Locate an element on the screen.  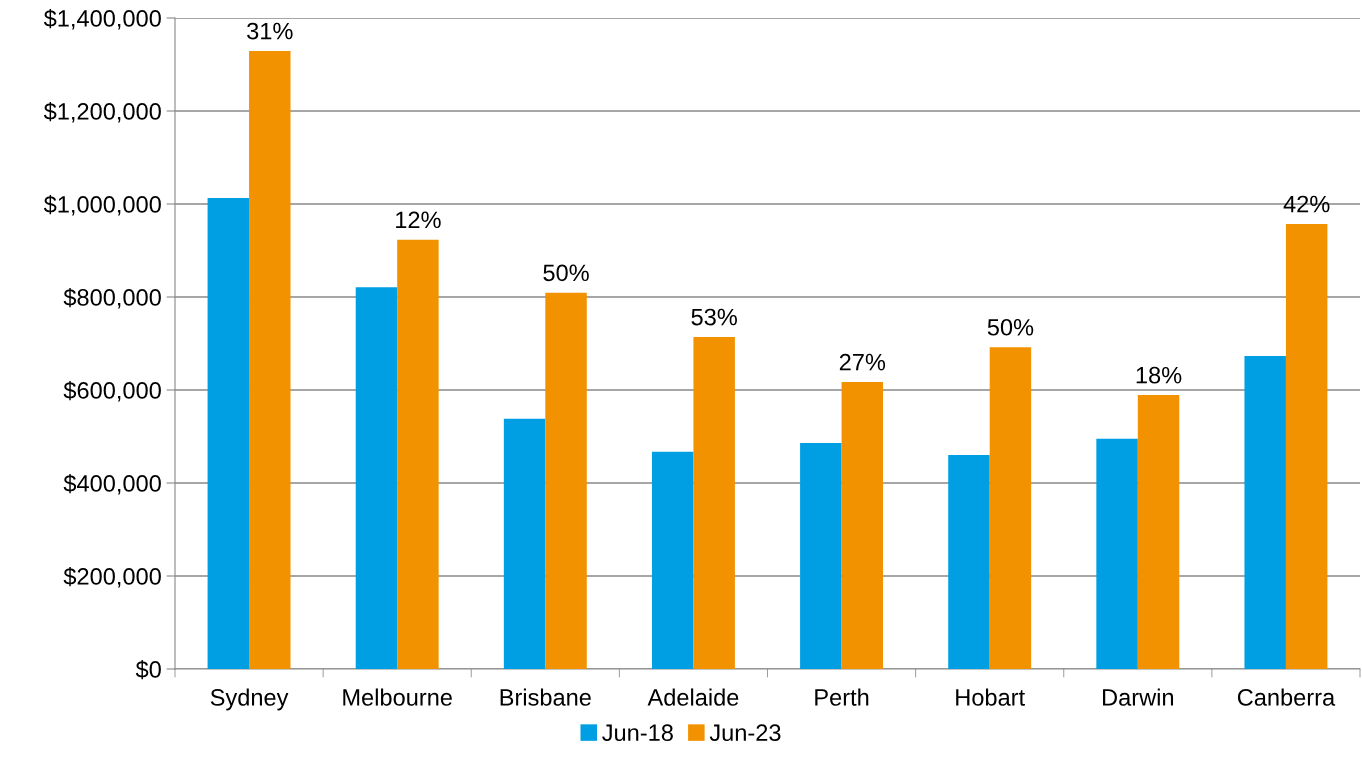
annotation: 12% is located at coordinates (418, 220).